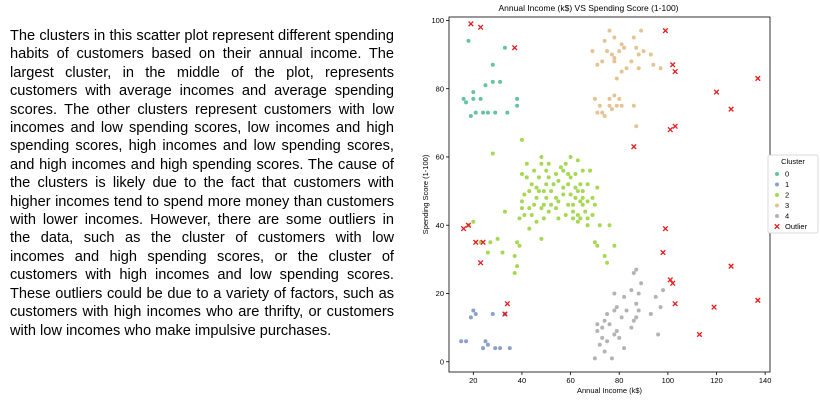  Describe the element at coordinates (782, 205) in the screenshot. I see `legend-item-3: 3` at that location.